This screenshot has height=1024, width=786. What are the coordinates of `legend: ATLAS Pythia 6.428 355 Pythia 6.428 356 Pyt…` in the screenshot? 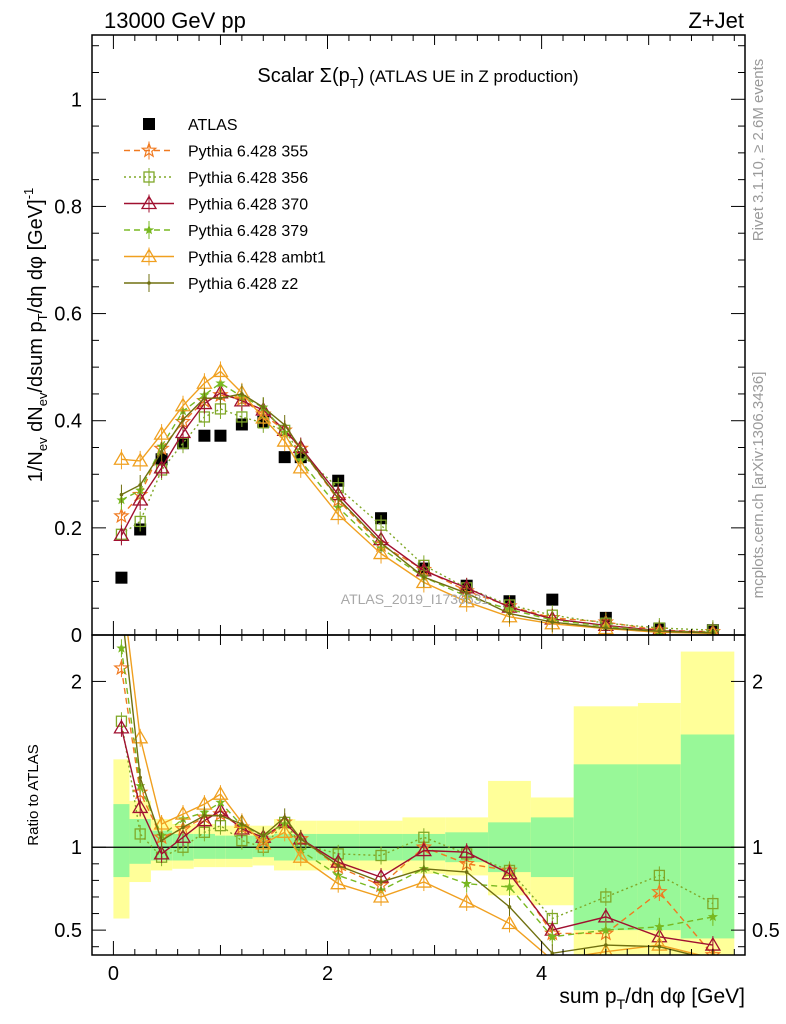 It's located at (225, 205).